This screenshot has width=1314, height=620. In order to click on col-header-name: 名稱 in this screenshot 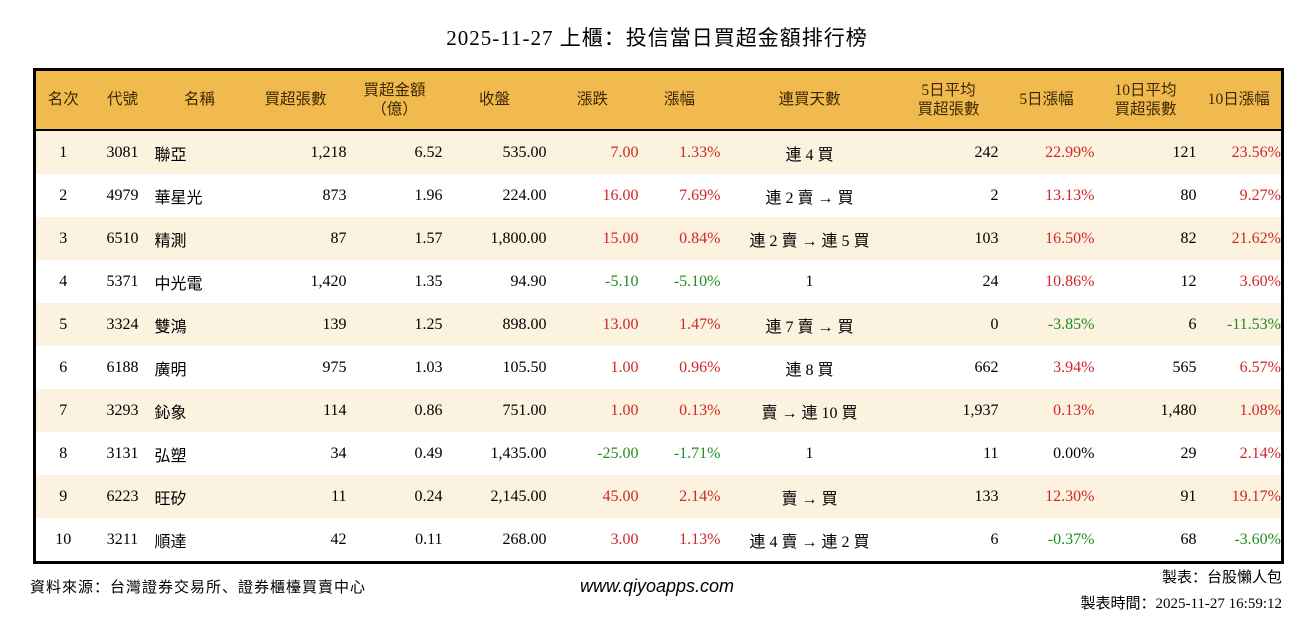, I will do `click(199, 100)`.